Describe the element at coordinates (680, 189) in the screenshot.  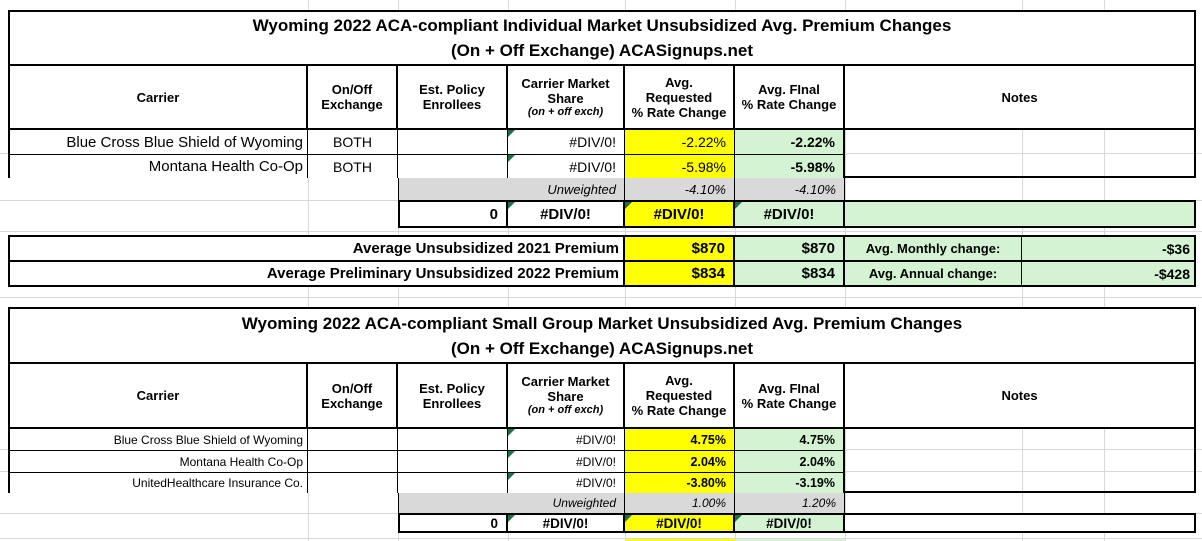
I see `unweighted-requested: -4.10%` at that location.